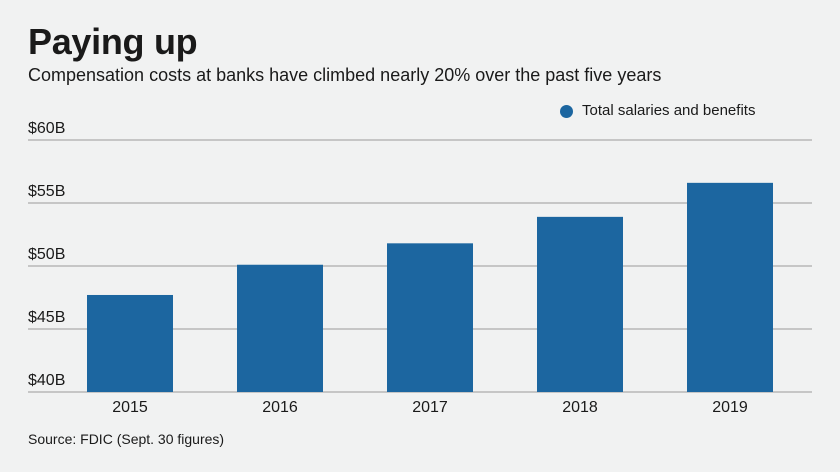 The height and width of the screenshot is (472, 840). What do you see at coordinates (46, 128) in the screenshot?
I see `y-tick-label: $60B` at bounding box center [46, 128].